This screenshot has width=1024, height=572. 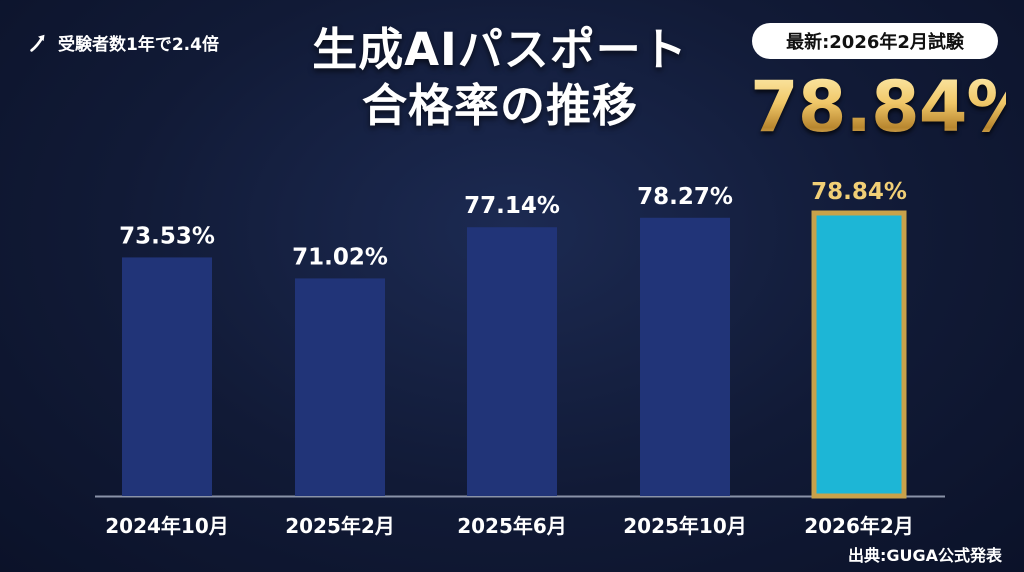 What do you see at coordinates (37, 43) in the screenshot?
I see `arrow-up-right-icon` at bounding box center [37, 43].